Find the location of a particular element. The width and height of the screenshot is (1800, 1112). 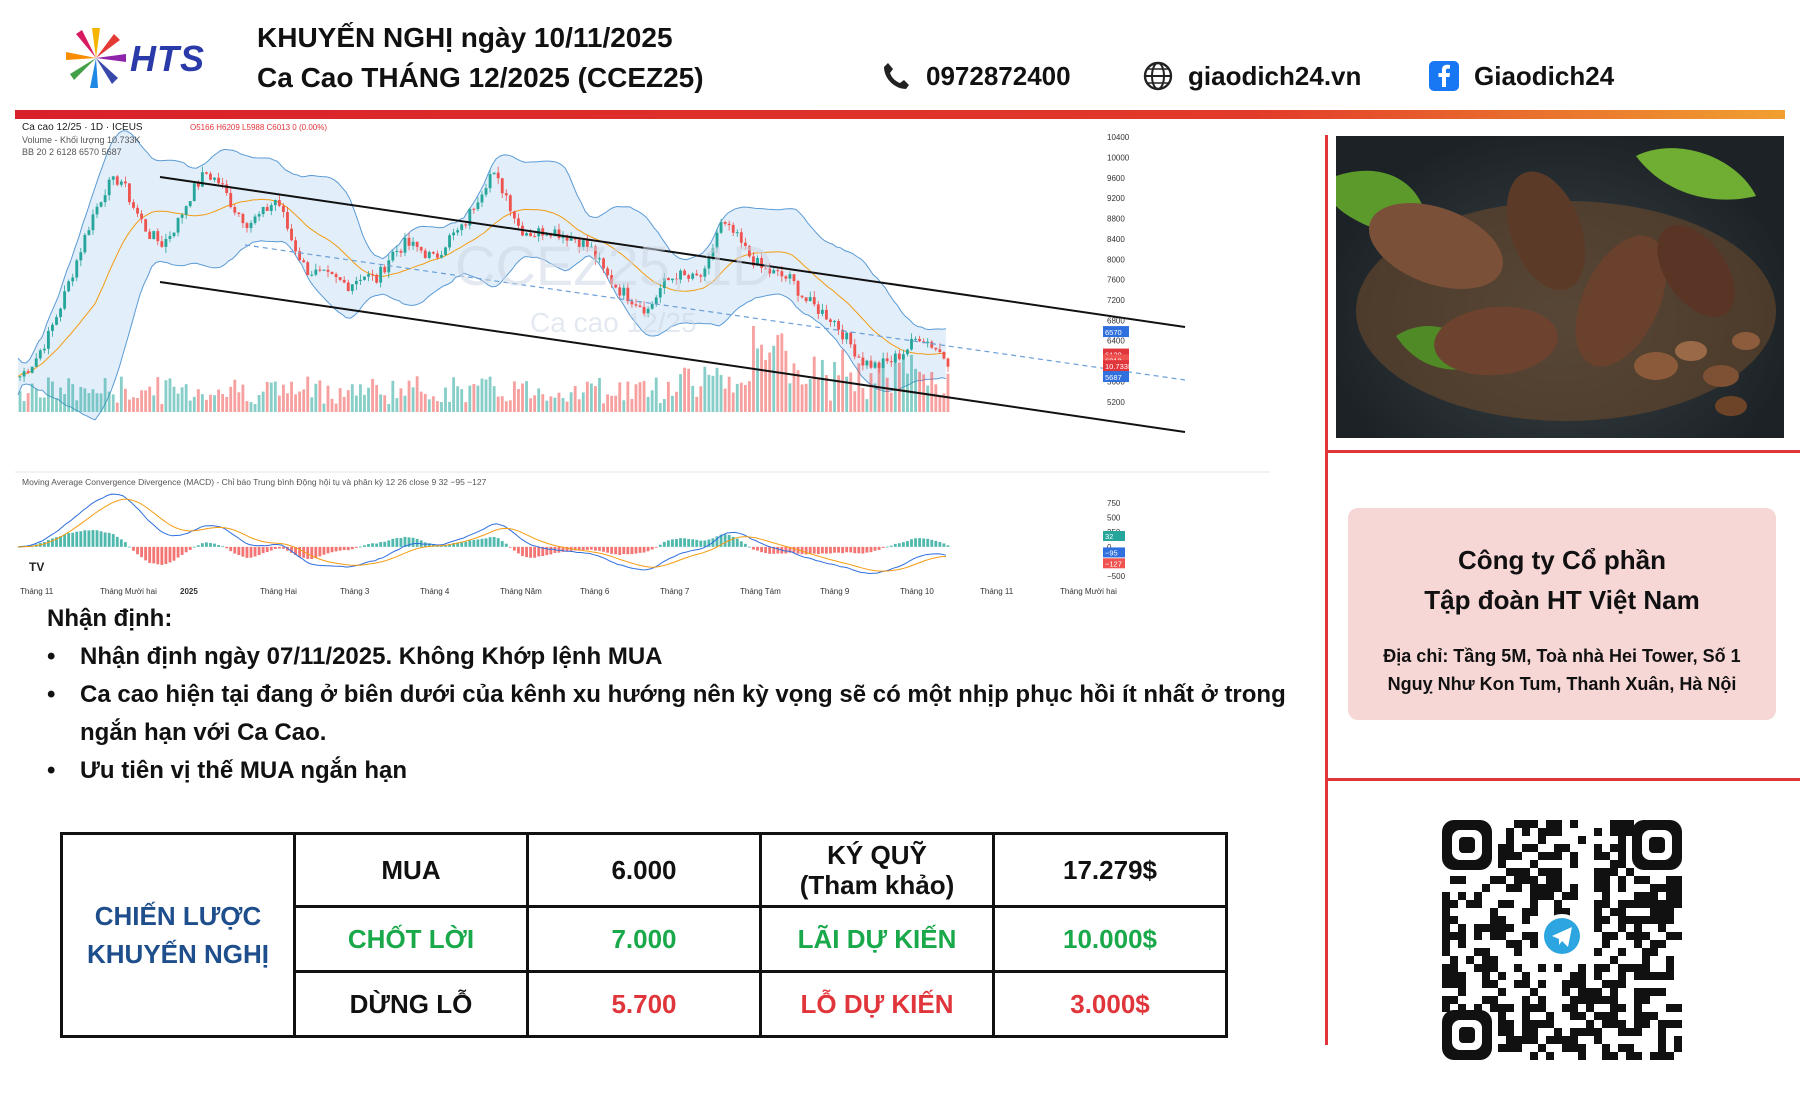

contact-facebook: Giaodich24 is located at coordinates (1521, 76).